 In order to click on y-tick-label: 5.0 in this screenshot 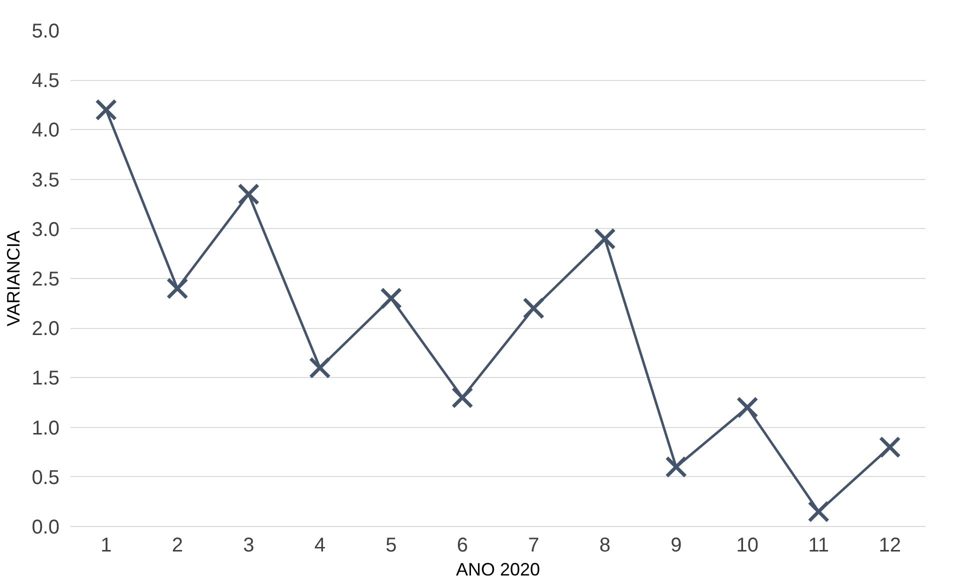, I will do `click(46, 31)`.